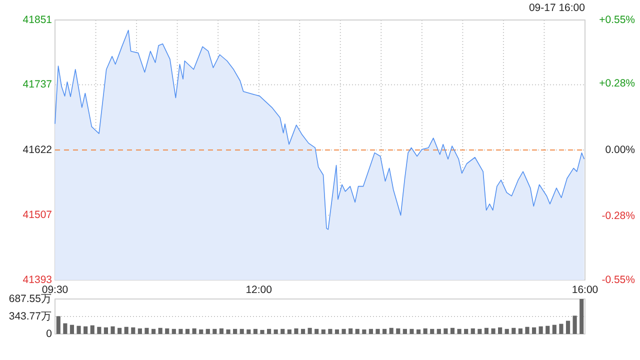 Image resolution: width=640 pixels, height=360 pixels. I want to click on y-tick-label: 343.77万, so click(30, 316).